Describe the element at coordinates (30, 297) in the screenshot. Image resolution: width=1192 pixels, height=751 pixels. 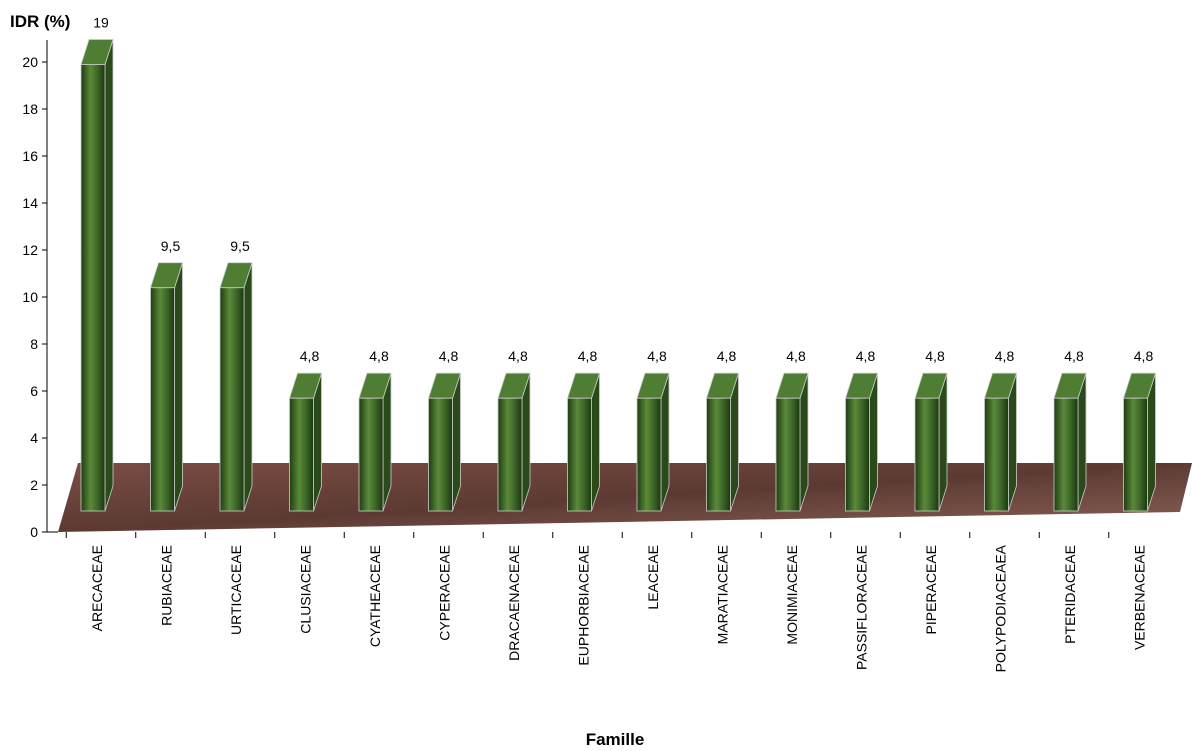
I see `y-tick-label: 10` at that location.